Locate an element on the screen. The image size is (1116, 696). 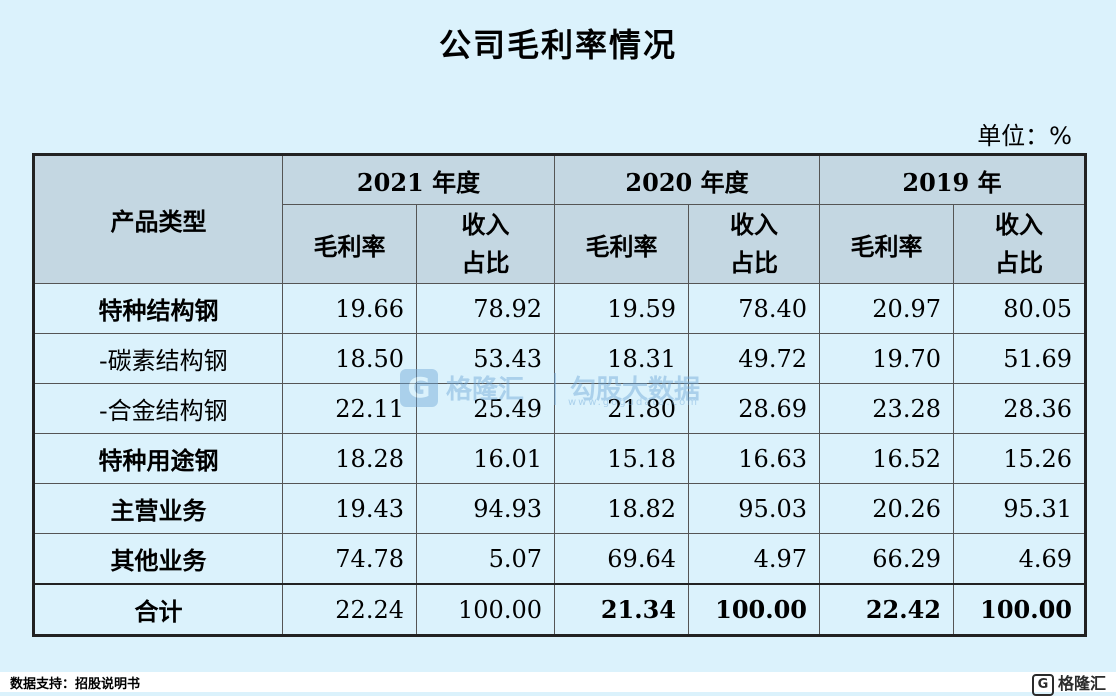
cell-value: 53.43 is located at coordinates (485, 358).